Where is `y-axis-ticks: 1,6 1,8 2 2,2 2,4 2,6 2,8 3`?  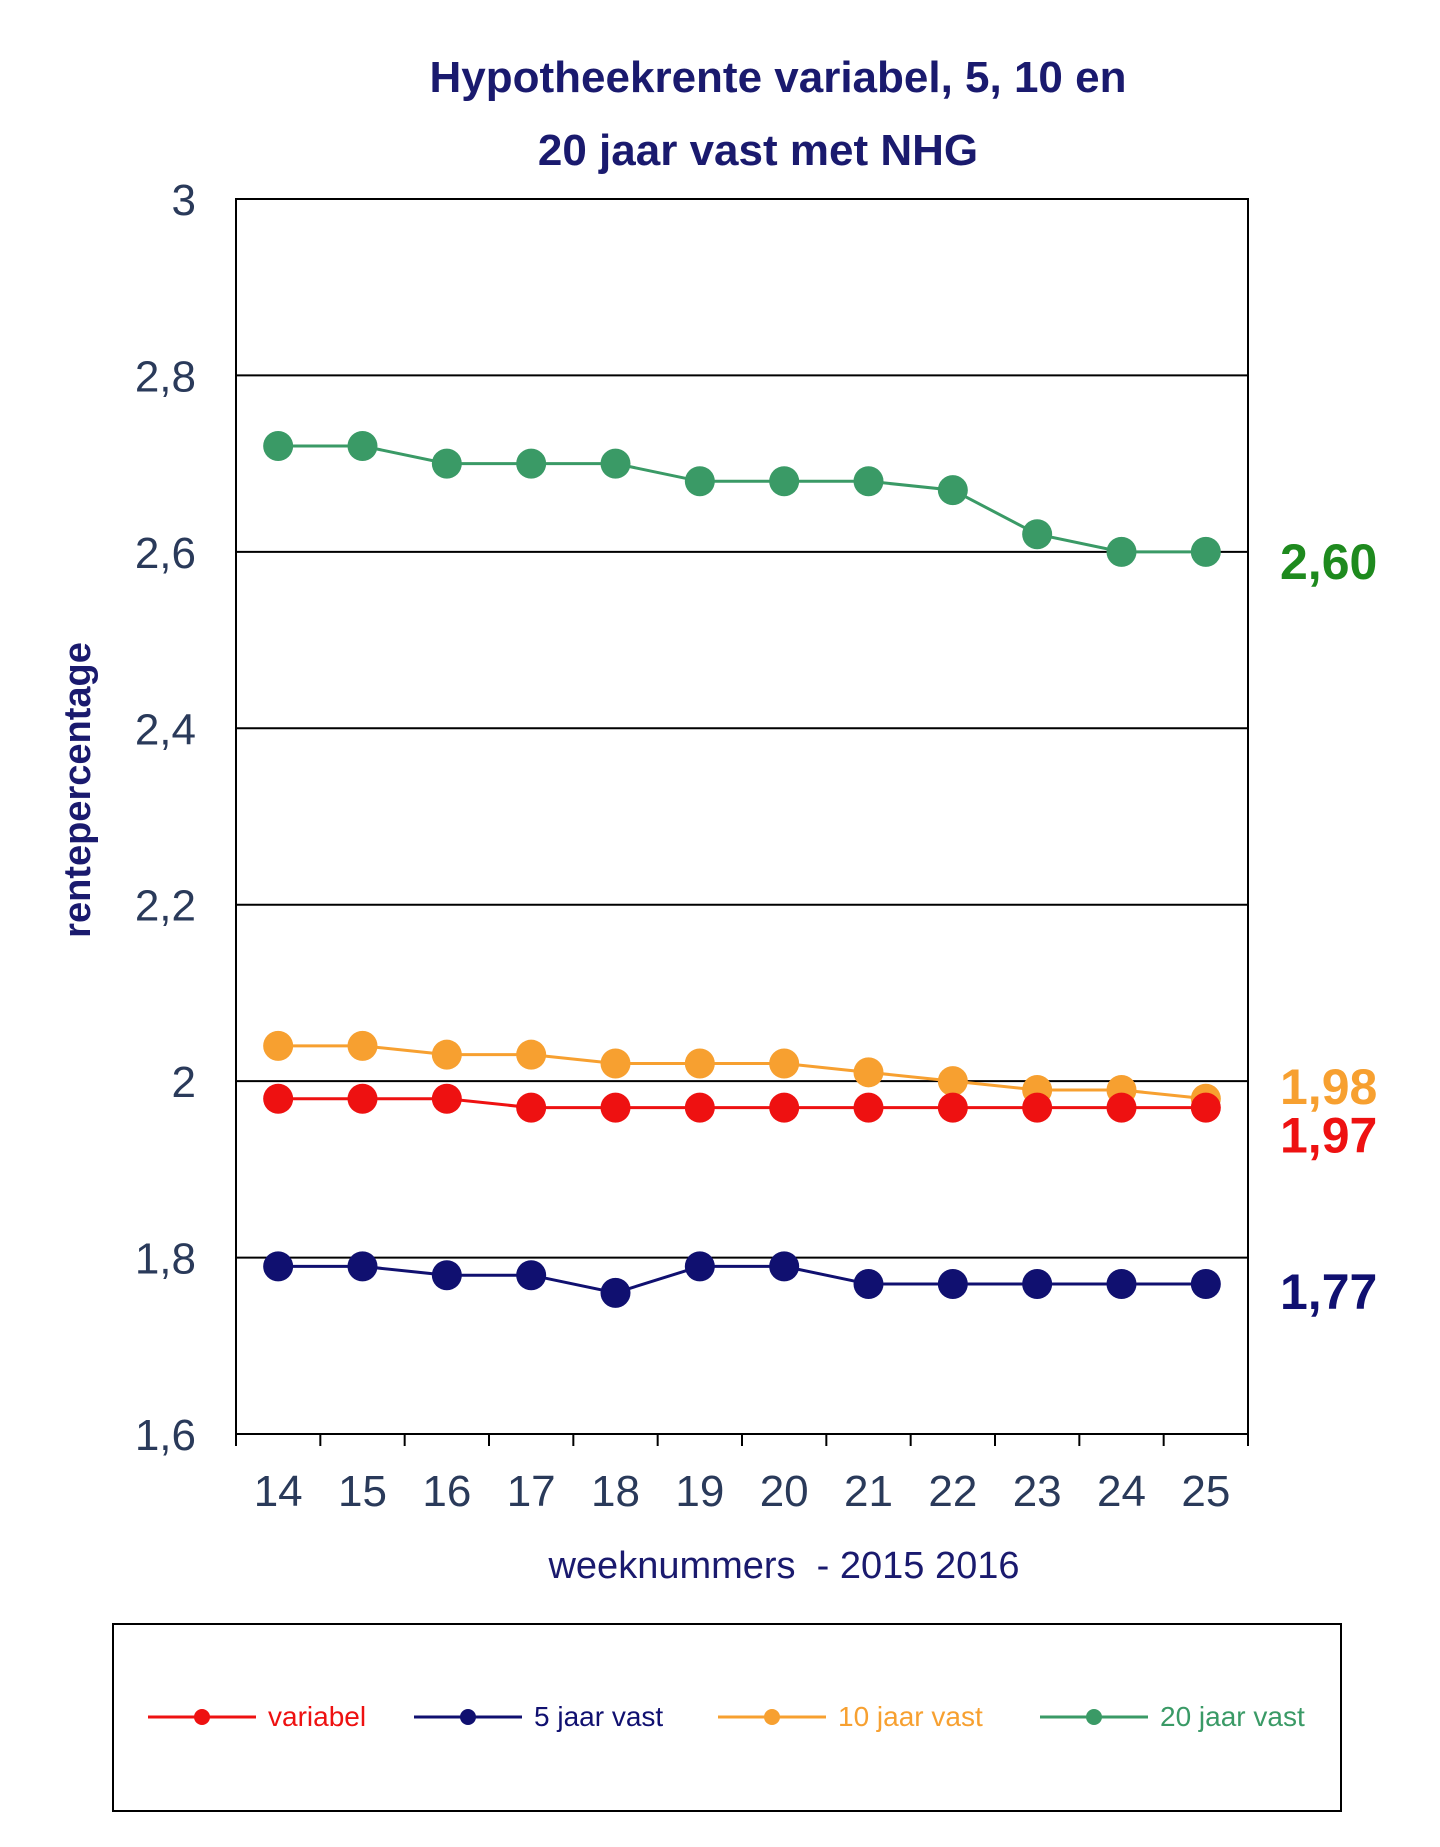 y-axis-ticks: 1,6 1,8 2 2,2 2,4 2,6 2,8 3 is located at coordinates (165, 818).